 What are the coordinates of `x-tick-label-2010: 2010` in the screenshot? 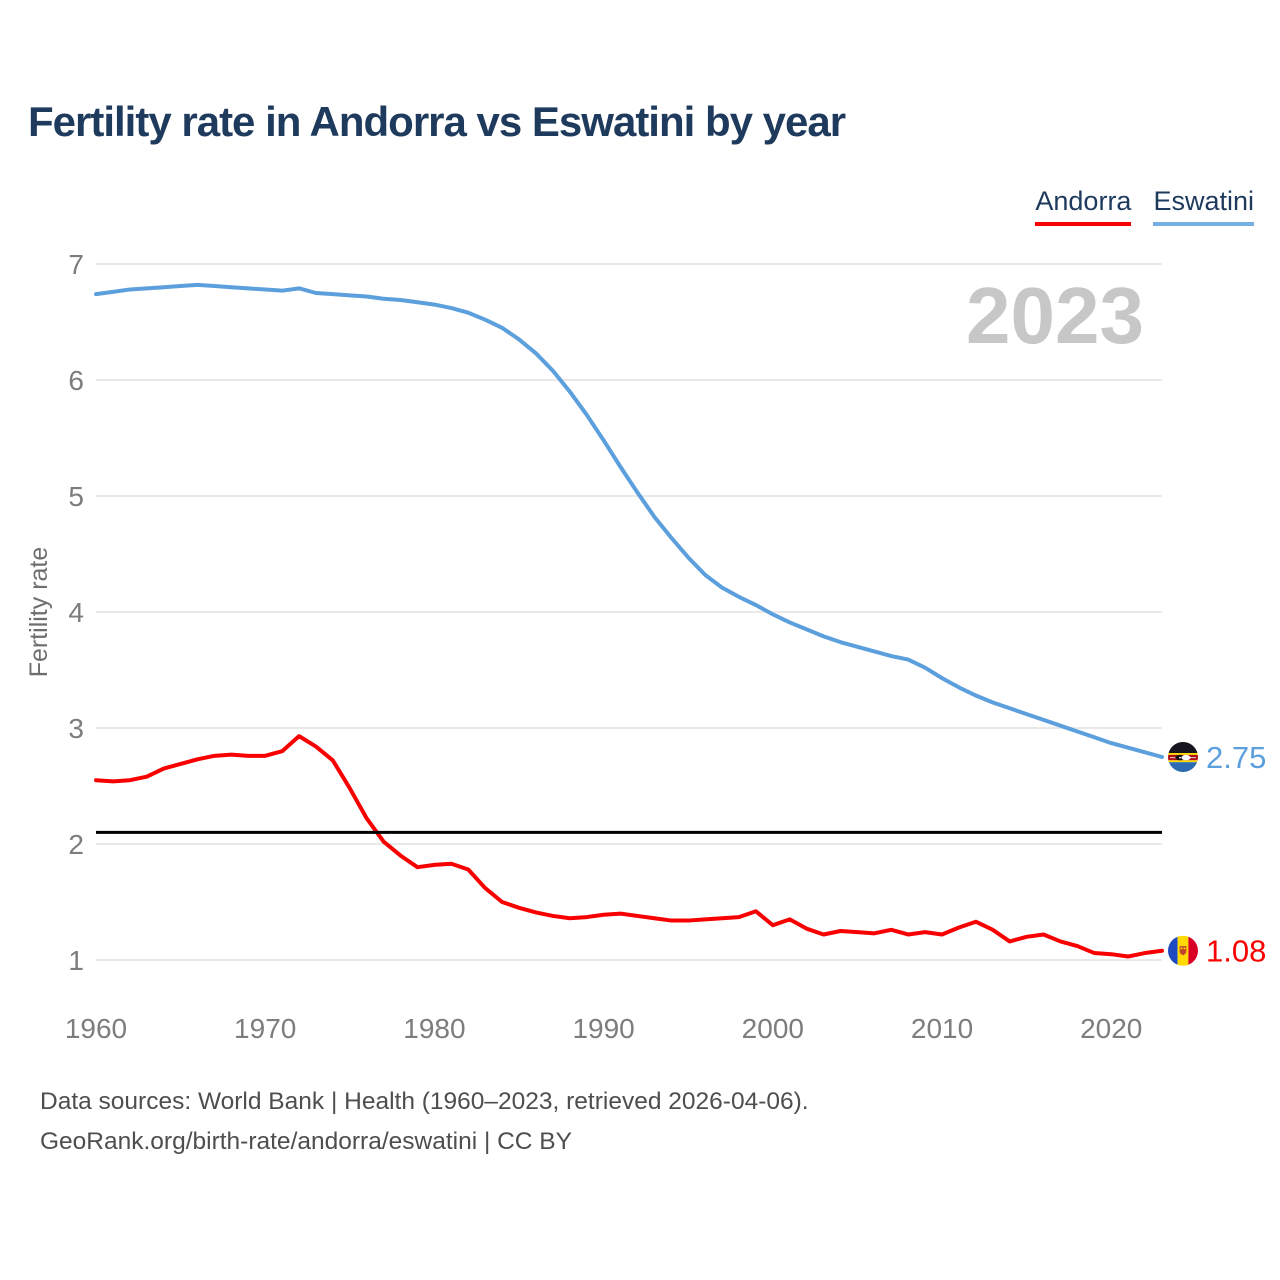 It's located at (942, 1028).